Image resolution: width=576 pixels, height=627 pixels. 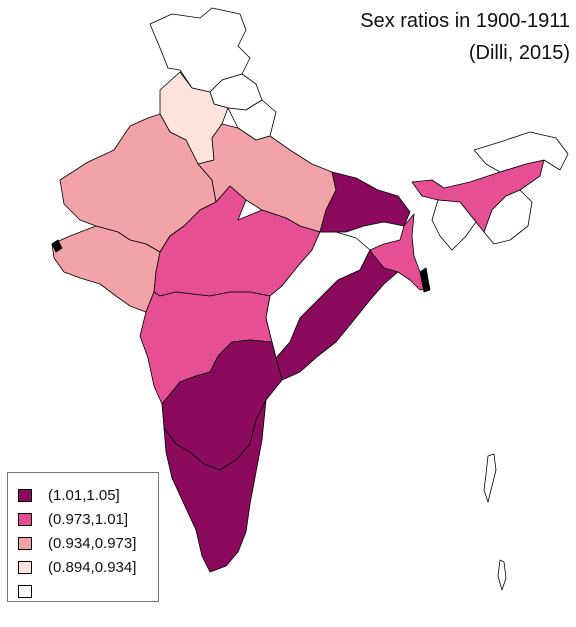 What do you see at coordinates (84, 495) in the screenshot?
I see `legend-label: (1.01,1.05]` at bounding box center [84, 495].